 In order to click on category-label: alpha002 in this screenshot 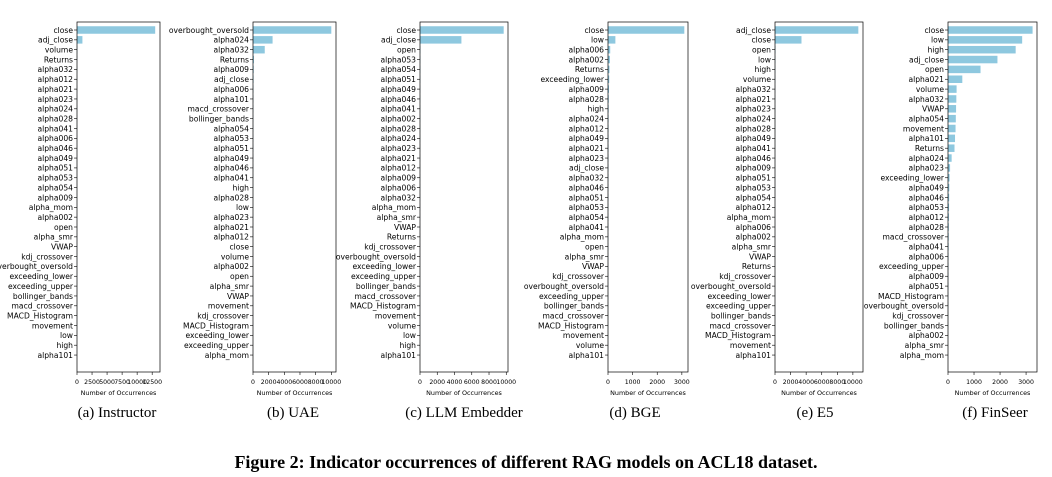, I will do `click(231, 266)`.